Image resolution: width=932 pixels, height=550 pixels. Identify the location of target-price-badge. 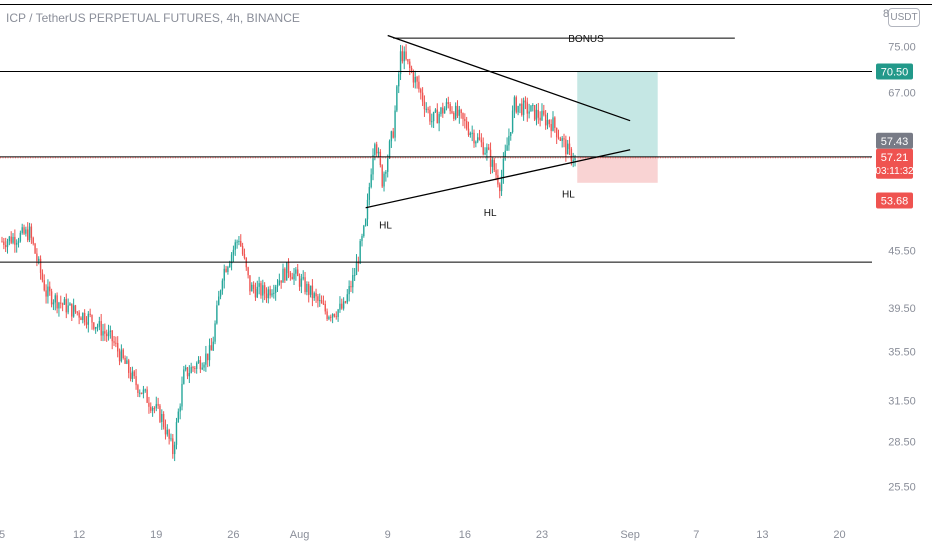
(894, 71).